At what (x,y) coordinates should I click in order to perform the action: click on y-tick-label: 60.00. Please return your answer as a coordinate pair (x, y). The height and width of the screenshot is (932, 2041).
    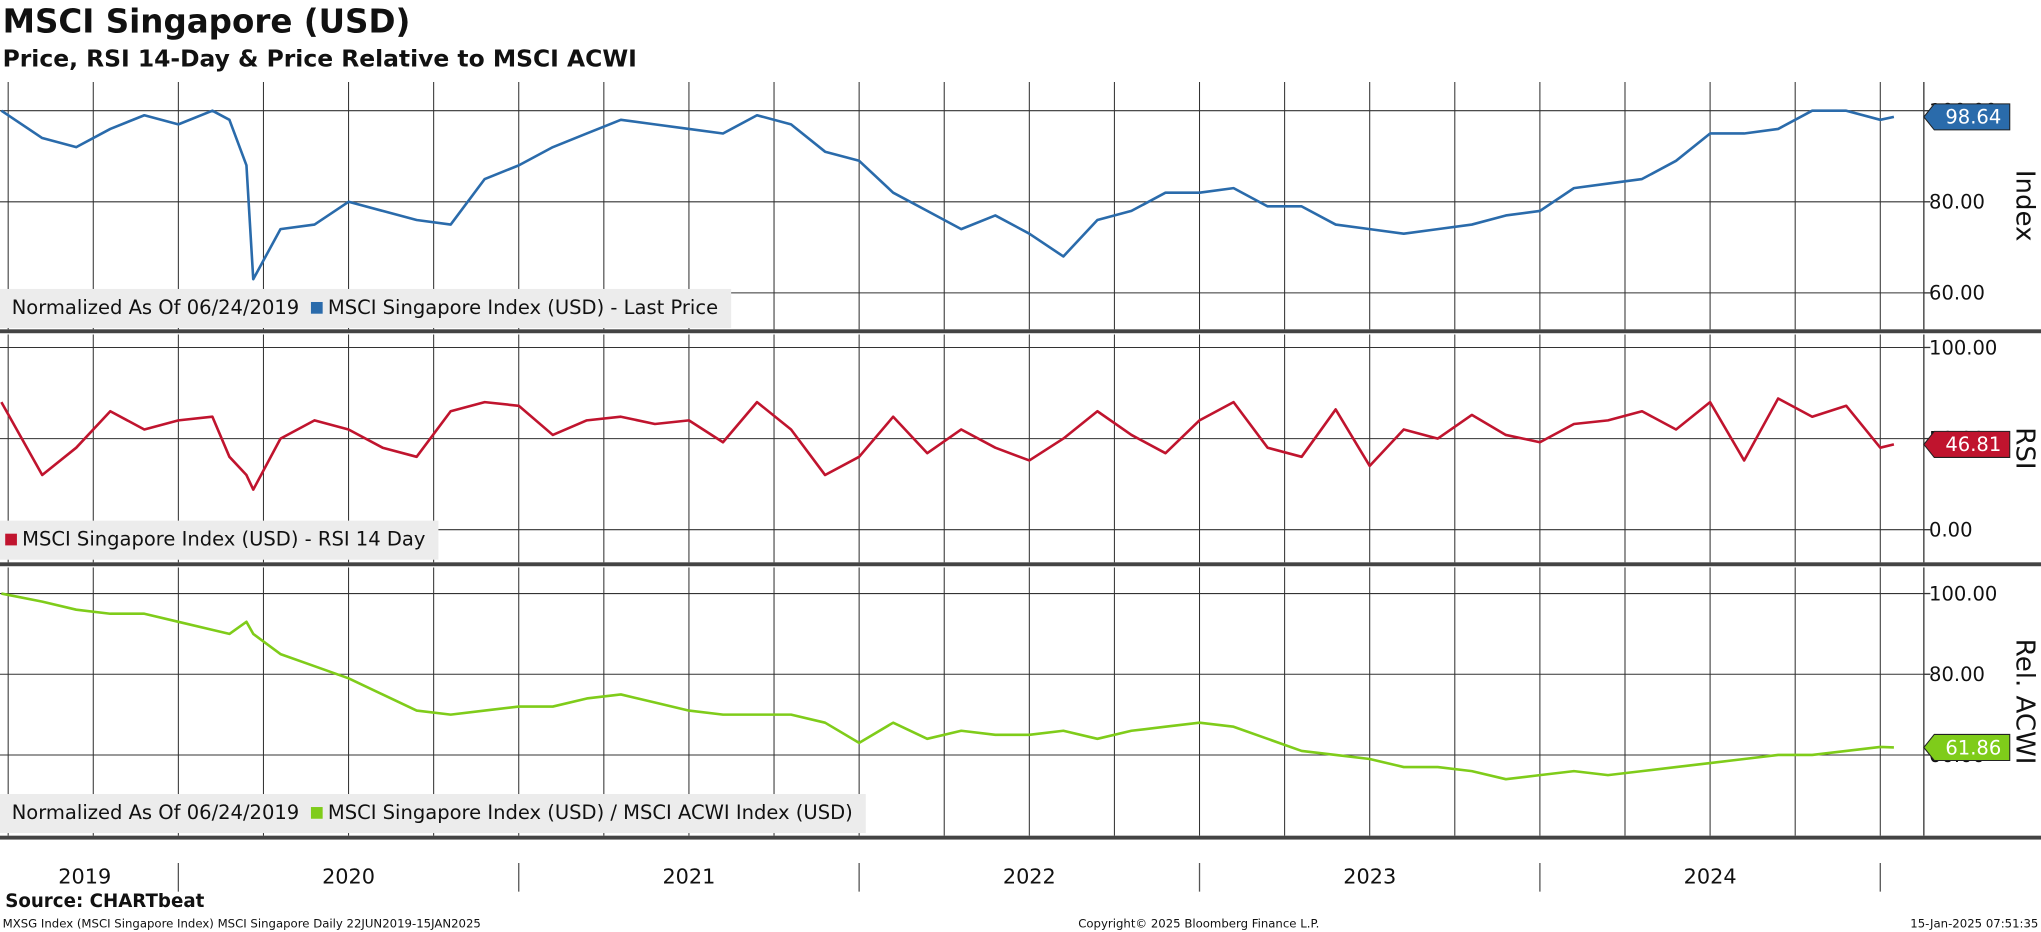
    Looking at the image, I should click on (1957, 293).